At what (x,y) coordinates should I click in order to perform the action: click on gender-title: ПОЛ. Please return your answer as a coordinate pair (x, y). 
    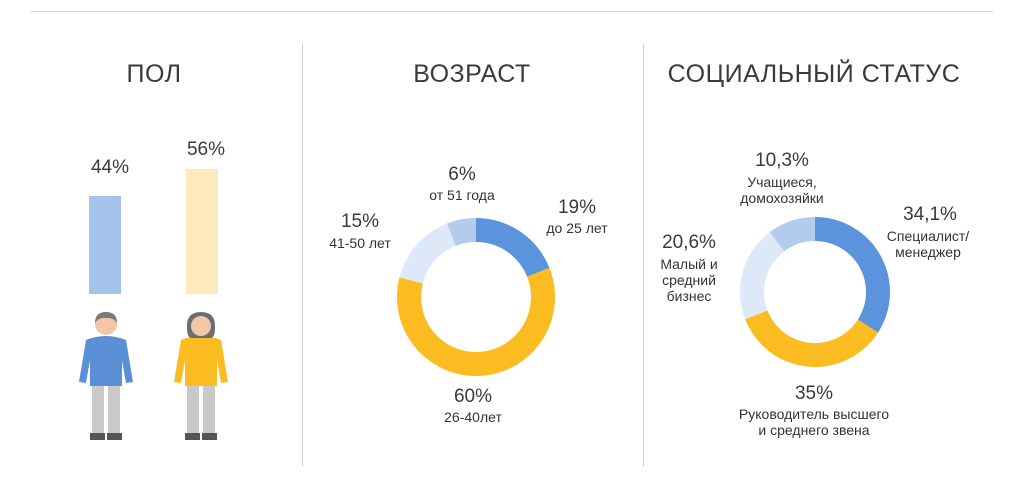
    Looking at the image, I should click on (154, 74).